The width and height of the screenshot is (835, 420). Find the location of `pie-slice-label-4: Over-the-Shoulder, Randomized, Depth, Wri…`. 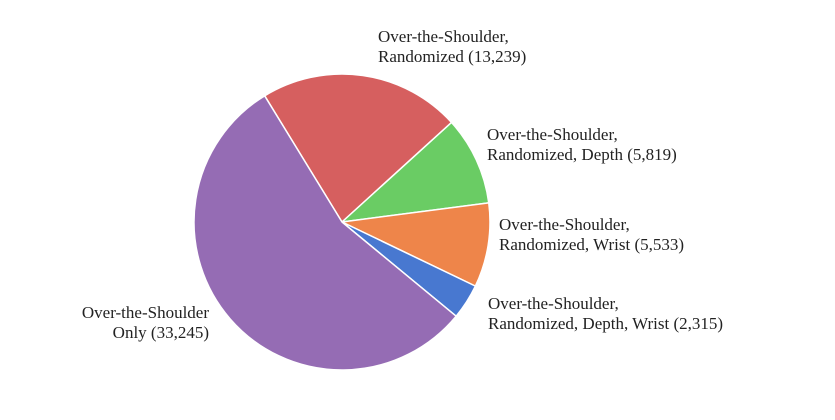

pie-slice-label-4: Over-the-Shoulder, Randomized, Depth, Wri… is located at coordinates (605, 313).